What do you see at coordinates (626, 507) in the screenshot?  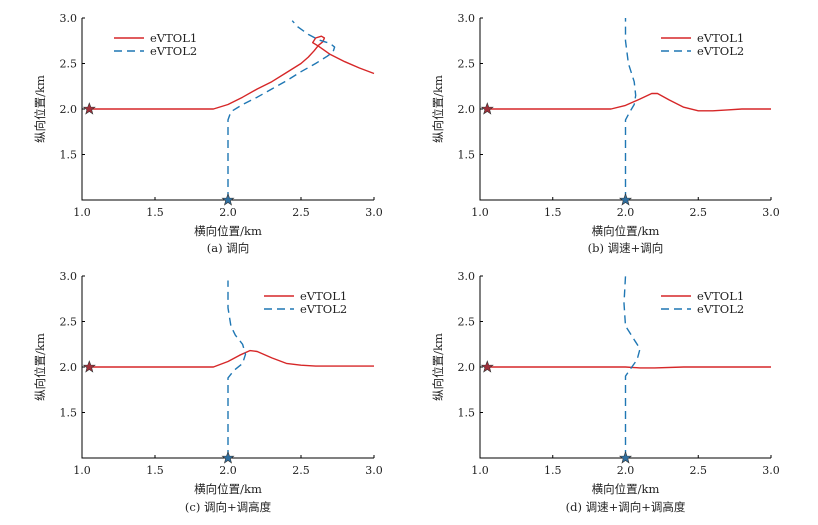 I see `panel-caption: (d) 调速+调向+调高度` at bounding box center [626, 507].